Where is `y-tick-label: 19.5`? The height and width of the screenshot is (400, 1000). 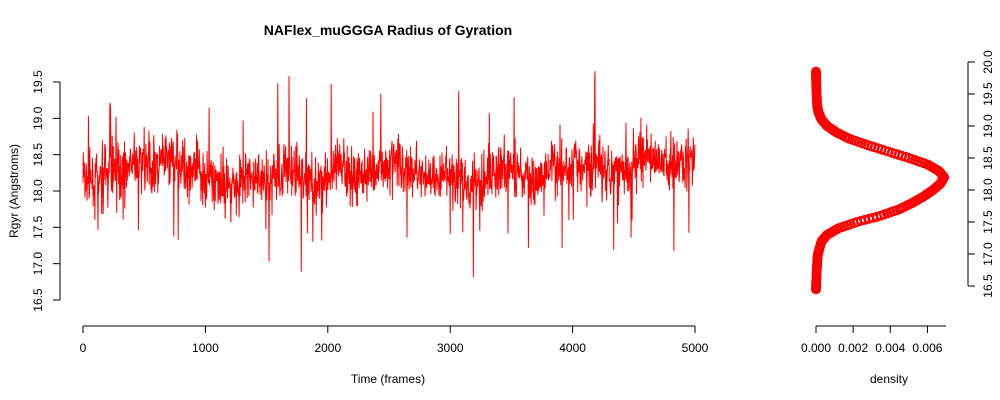 y-tick-label: 19.5 is located at coordinates (38, 82).